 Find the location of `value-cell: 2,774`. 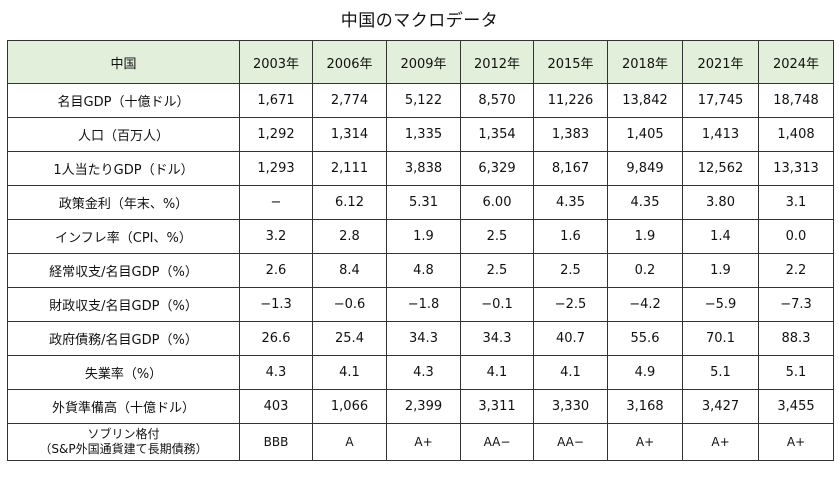

value-cell: 2,774 is located at coordinates (349, 100).